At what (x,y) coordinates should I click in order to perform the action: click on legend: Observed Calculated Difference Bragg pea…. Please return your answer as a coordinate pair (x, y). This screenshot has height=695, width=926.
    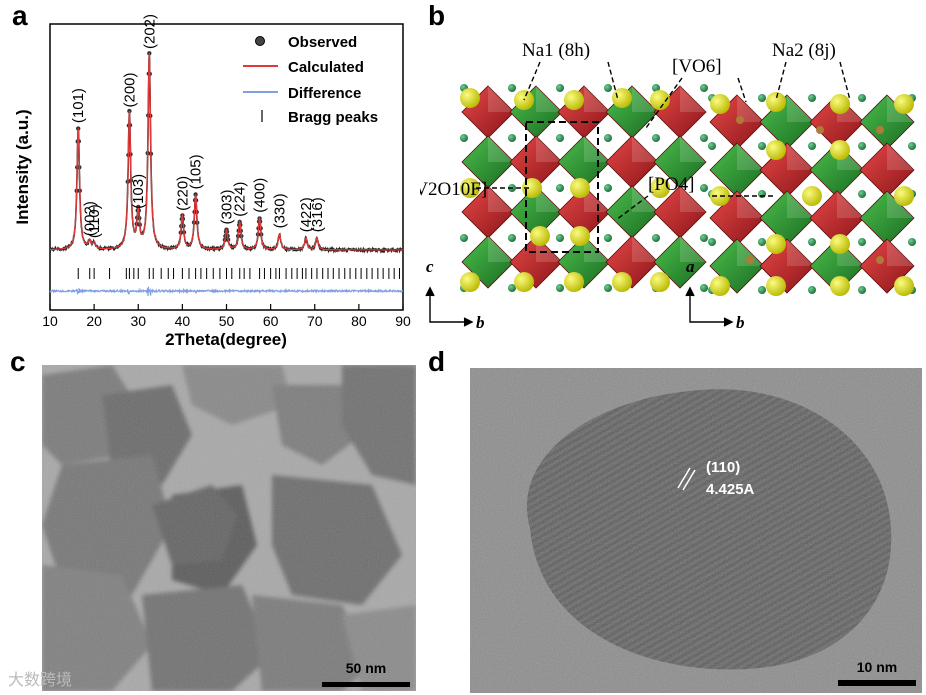
    Looking at the image, I should click on (310, 80).